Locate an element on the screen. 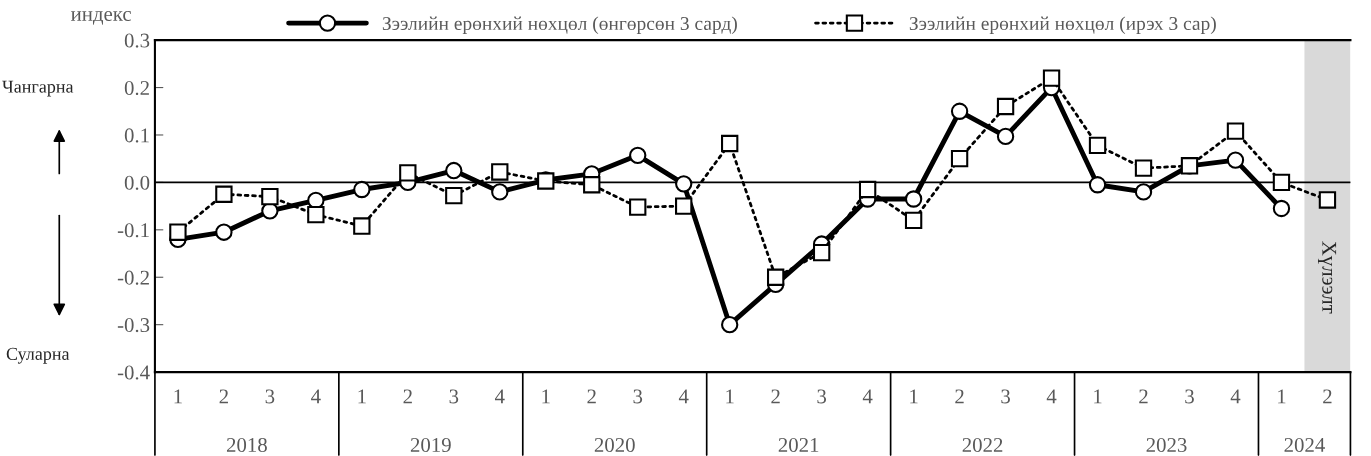  text: Суларна is located at coordinates (38, 355).